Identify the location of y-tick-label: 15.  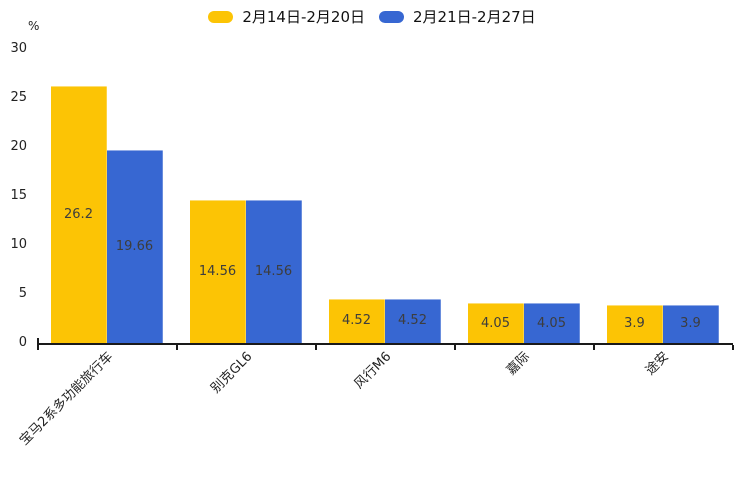
(18, 195).